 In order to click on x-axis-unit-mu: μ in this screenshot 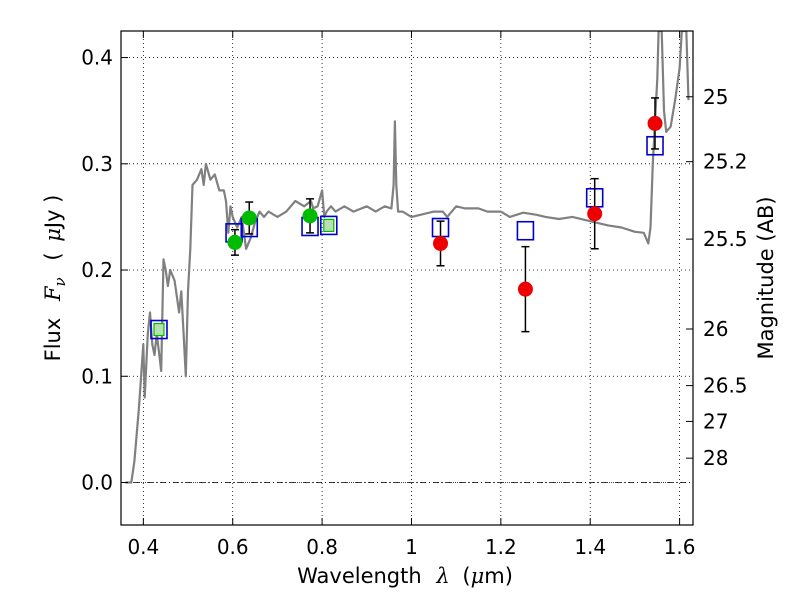, I will do `click(478, 576)`.